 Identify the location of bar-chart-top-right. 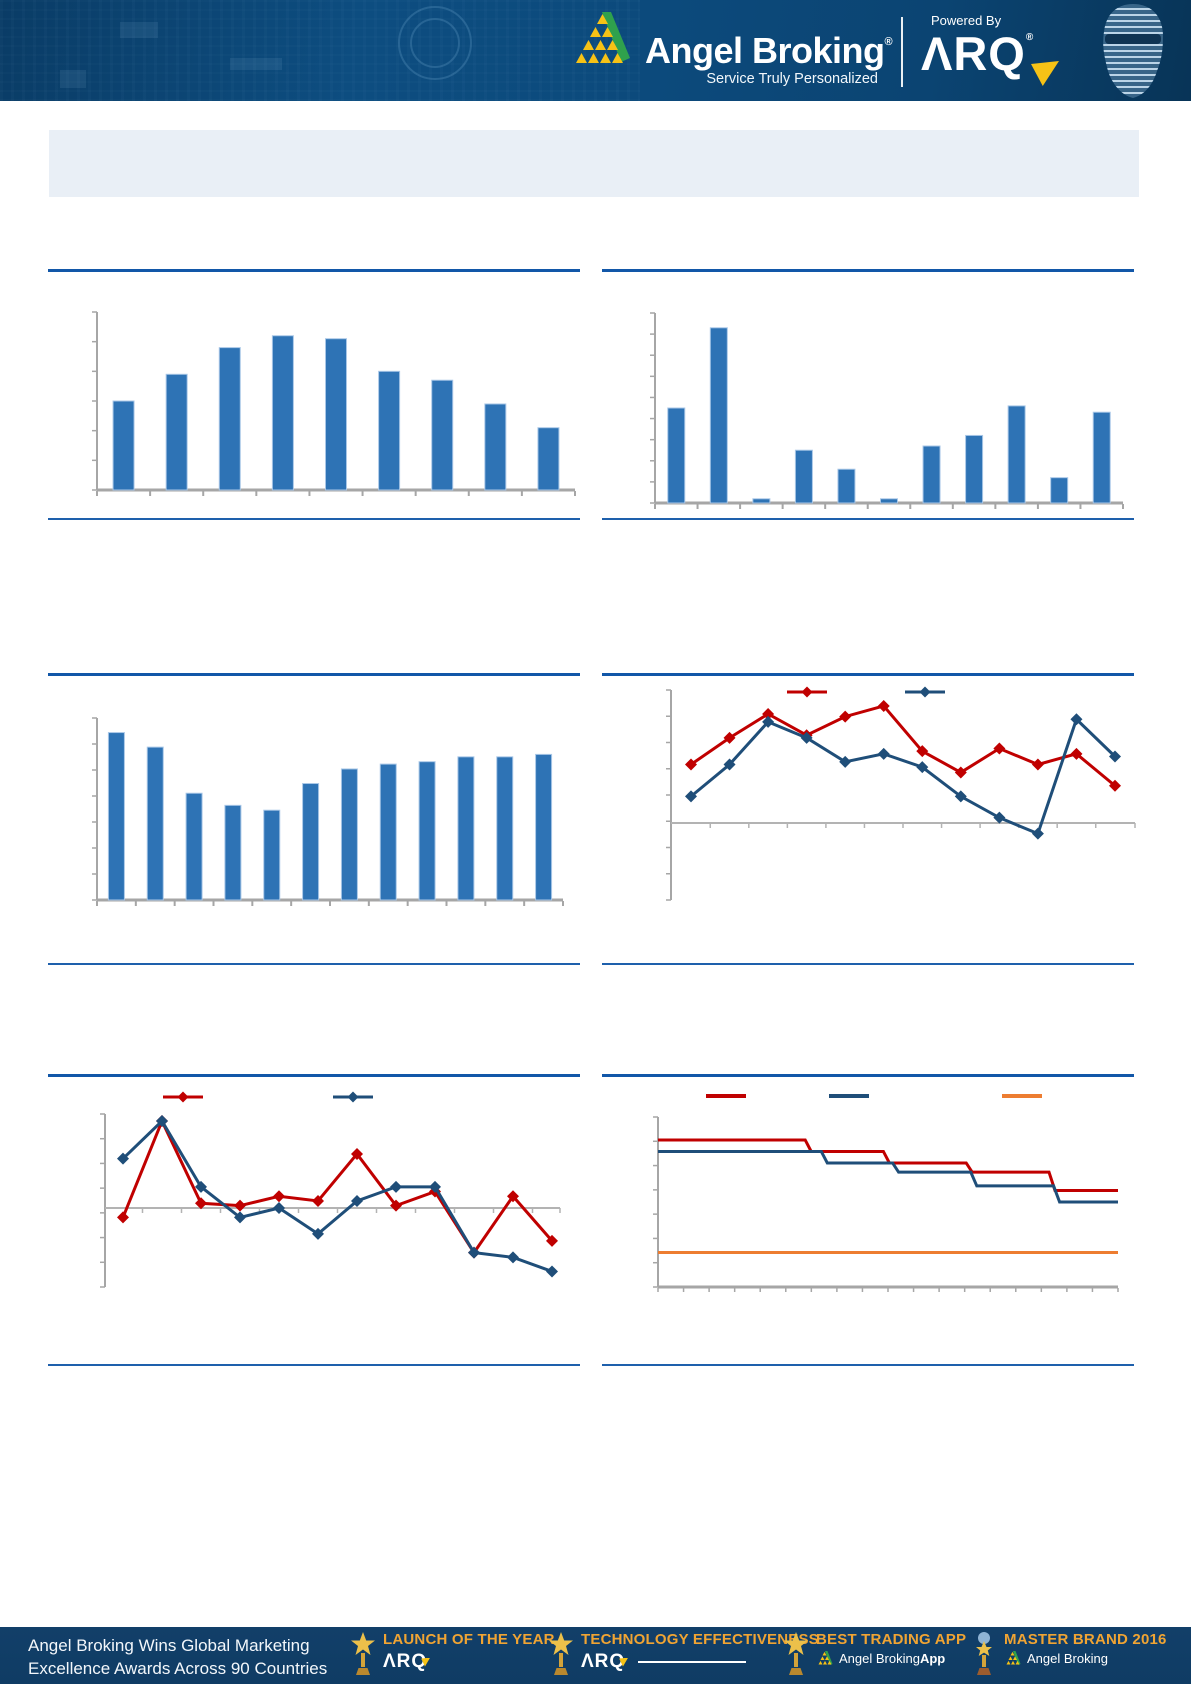
(888, 406).